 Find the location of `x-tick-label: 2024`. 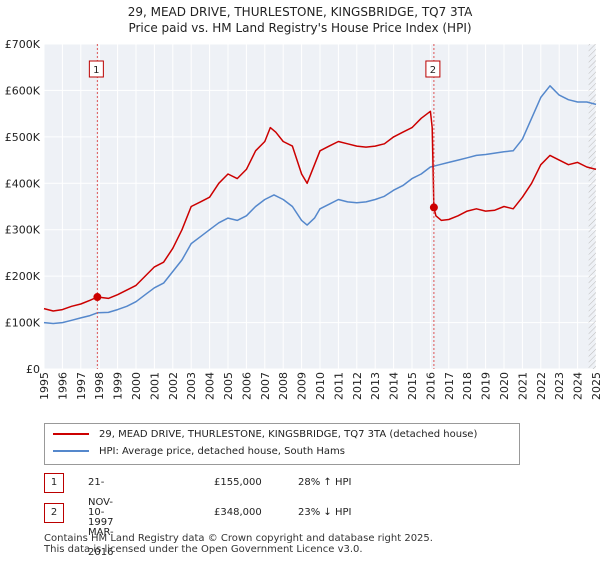

x-tick-label: 2024 is located at coordinates (578, 386).